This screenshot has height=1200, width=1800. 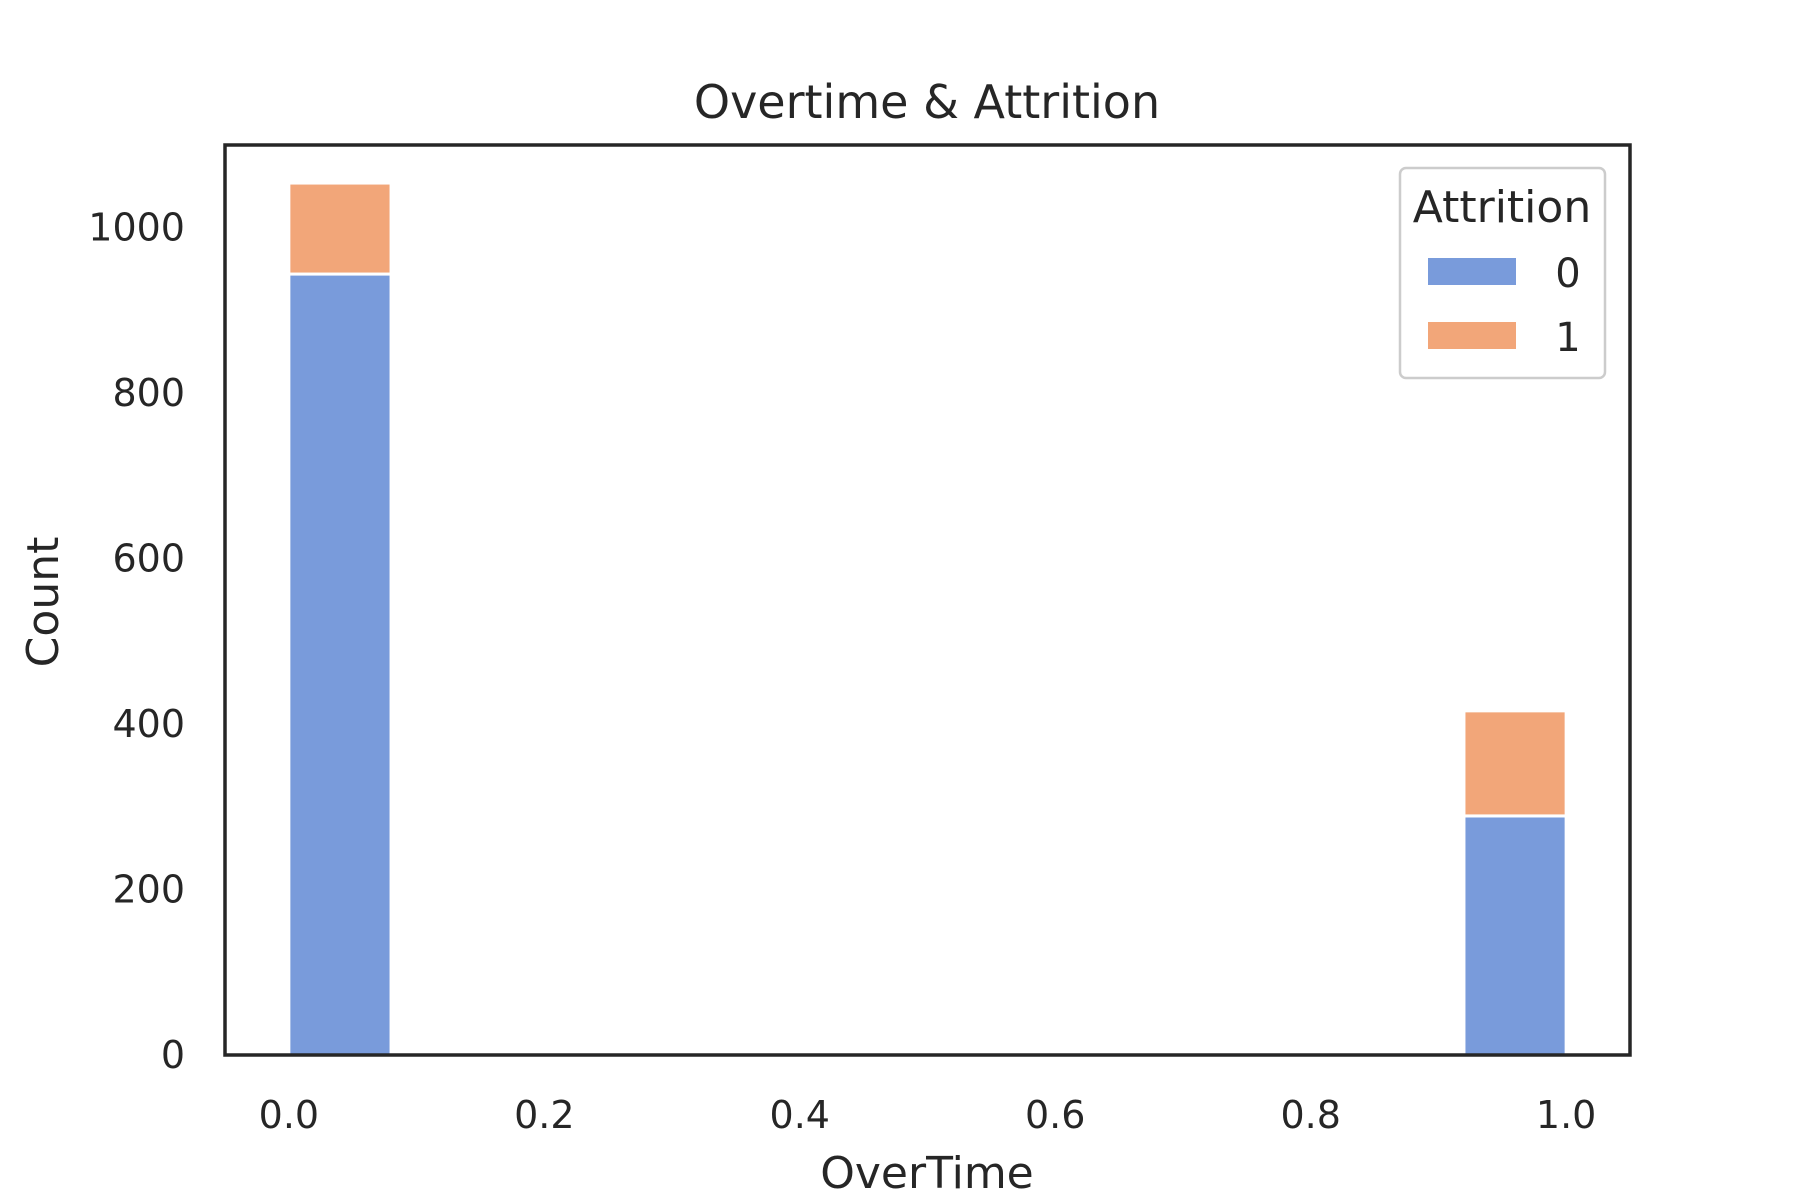 What do you see at coordinates (1055, 1115) in the screenshot?
I see `x-tick-label: 0.6` at bounding box center [1055, 1115].